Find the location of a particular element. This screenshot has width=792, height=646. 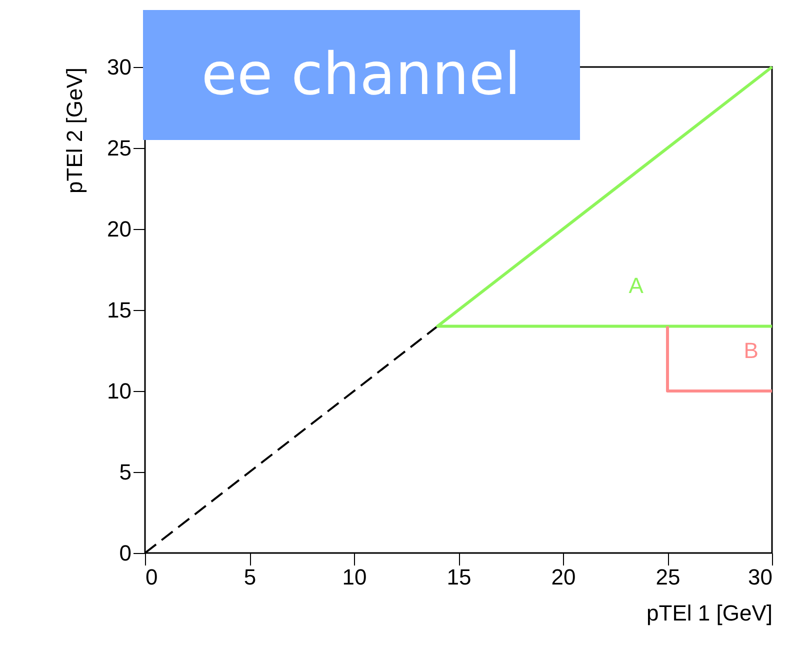

annotation: B is located at coordinates (751, 350).